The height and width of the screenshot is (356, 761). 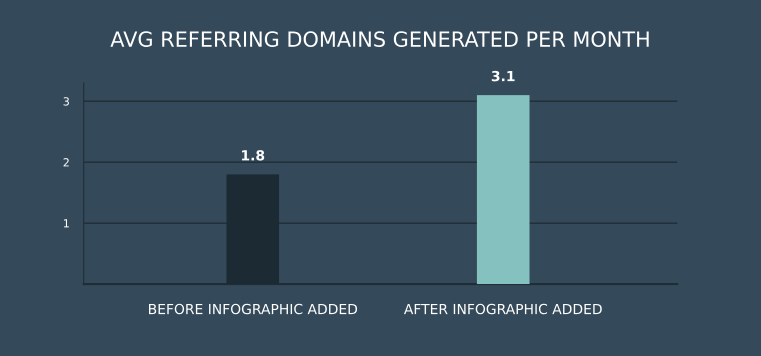 What do you see at coordinates (66, 101) in the screenshot?
I see `y-tick-label: 3` at bounding box center [66, 101].